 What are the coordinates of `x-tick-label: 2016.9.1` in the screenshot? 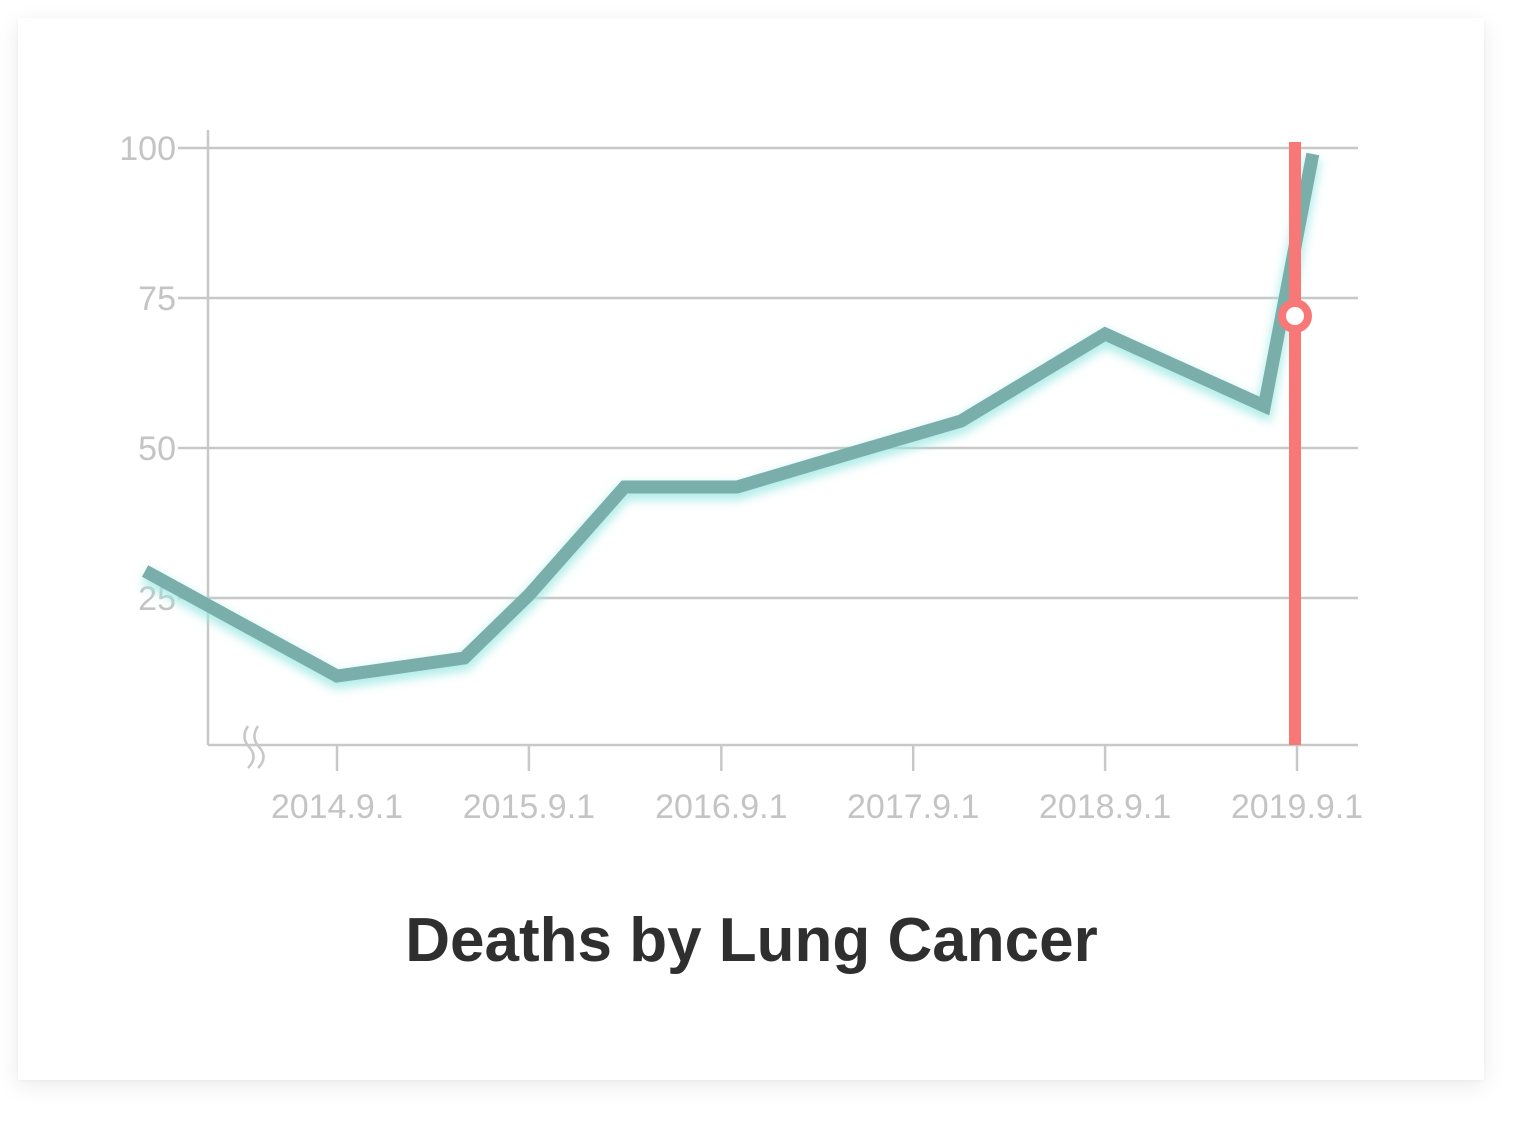 It's located at (721, 807).